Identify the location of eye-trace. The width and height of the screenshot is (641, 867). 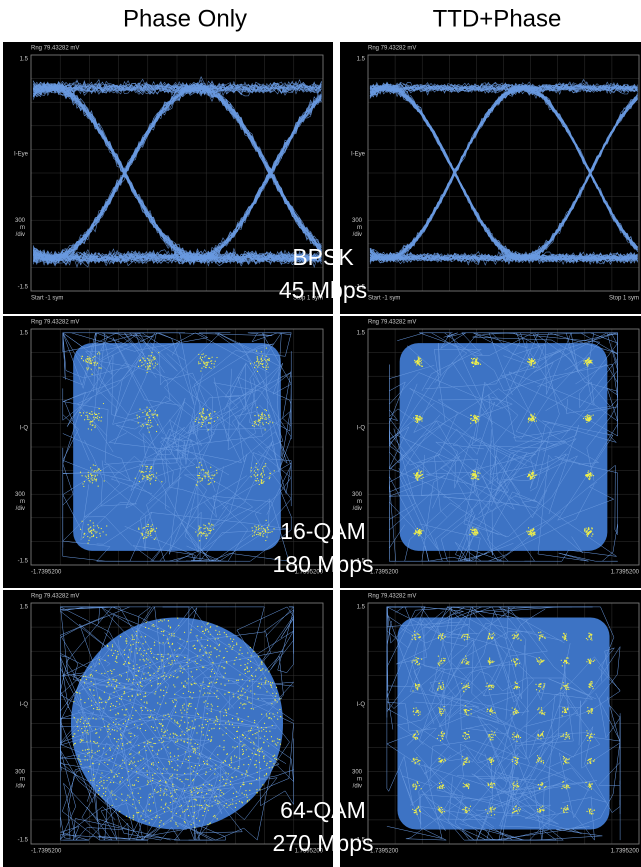
(177, 172).